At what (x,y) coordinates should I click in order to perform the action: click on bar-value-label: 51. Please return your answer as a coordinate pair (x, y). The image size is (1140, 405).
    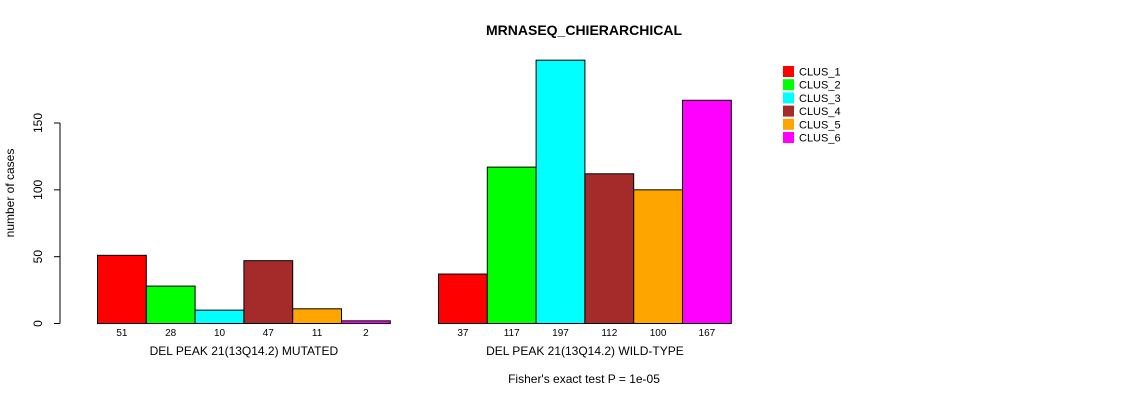
    Looking at the image, I should click on (122, 333).